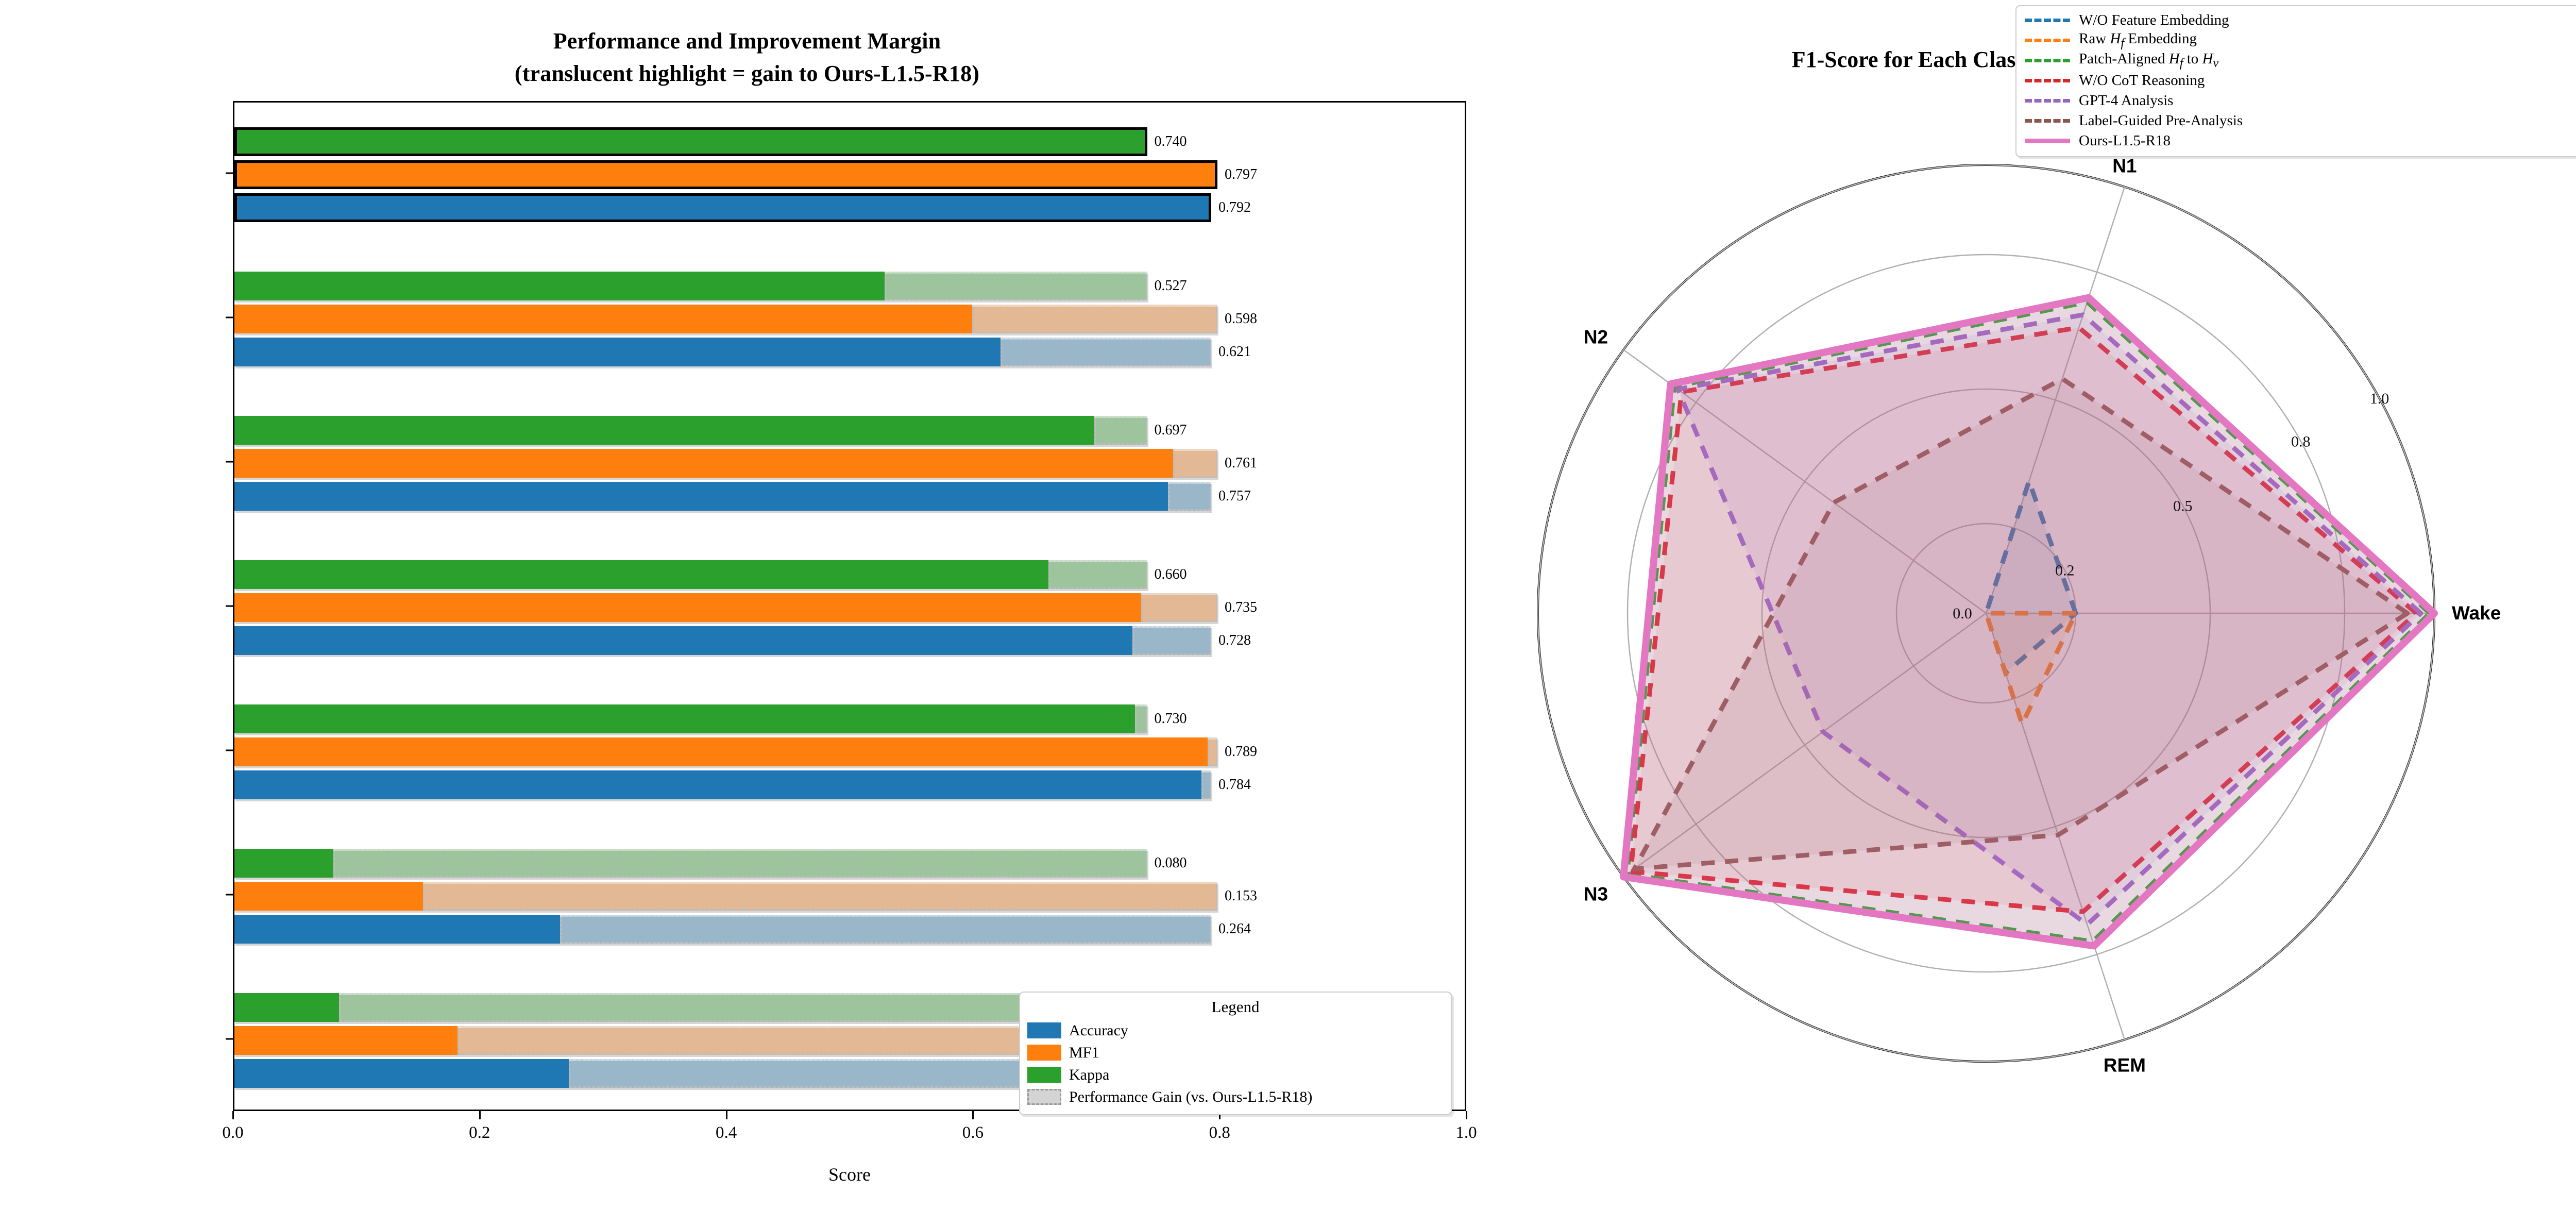 This screenshot has height=1226, width=2576. What do you see at coordinates (2300, 81) in the screenshot?
I see `radar-legend-item: W/O CoT Reasoning` at bounding box center [2300, 81].